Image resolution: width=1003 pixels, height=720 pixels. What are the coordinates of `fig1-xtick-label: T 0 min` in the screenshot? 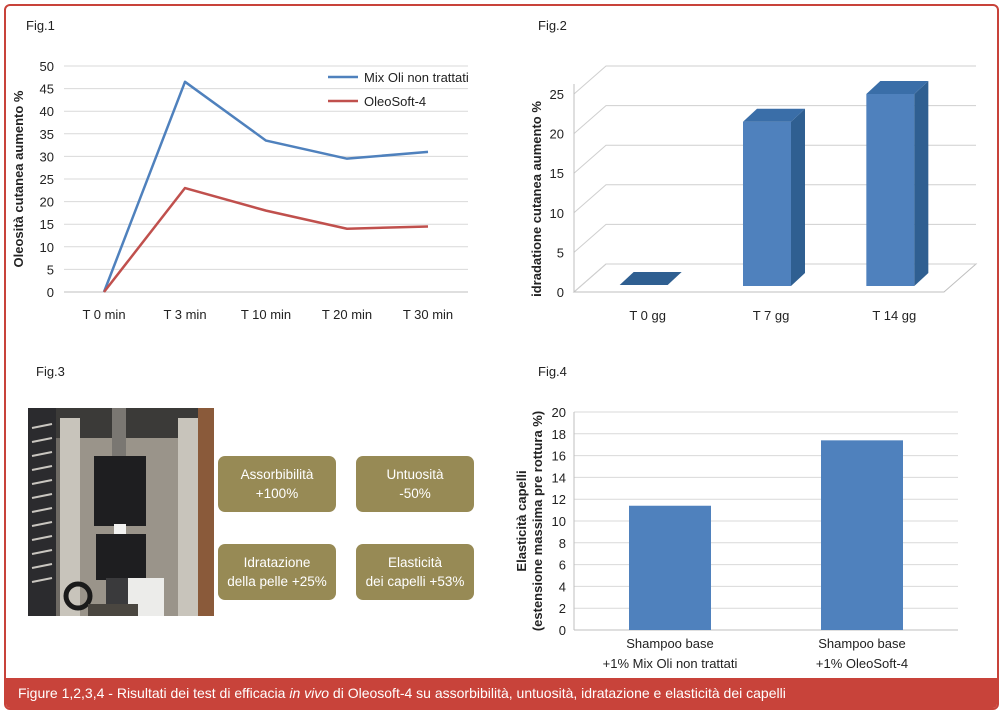 It's located at (103, 314).